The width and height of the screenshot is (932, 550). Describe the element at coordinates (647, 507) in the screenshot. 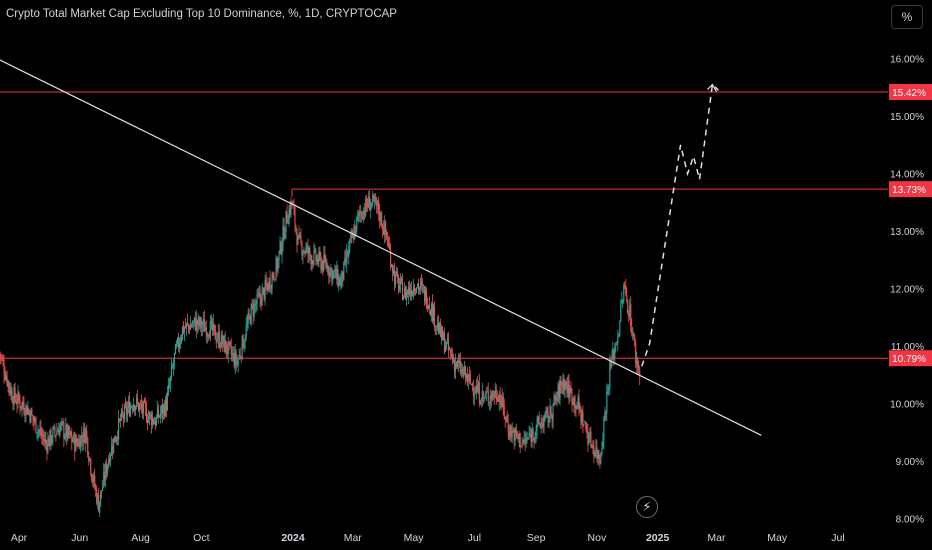

I see `lightning-icon: ⚡` at that location.